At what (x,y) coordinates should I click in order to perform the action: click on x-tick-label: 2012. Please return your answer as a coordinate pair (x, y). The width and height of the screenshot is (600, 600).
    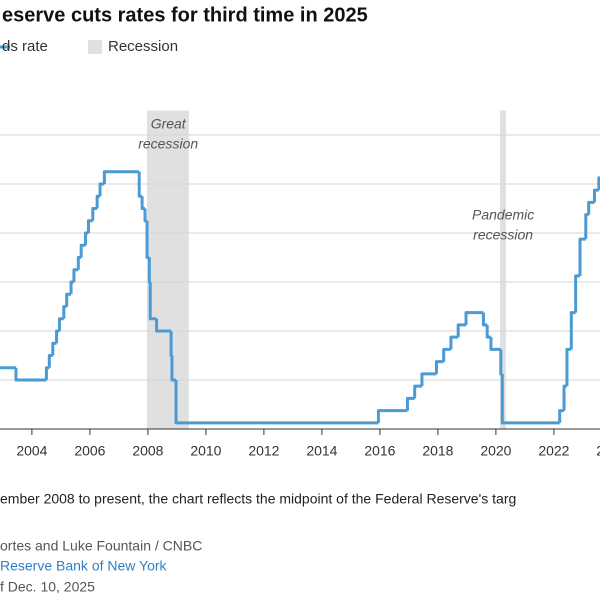
    Looking at the image, I should click on (263, 451).